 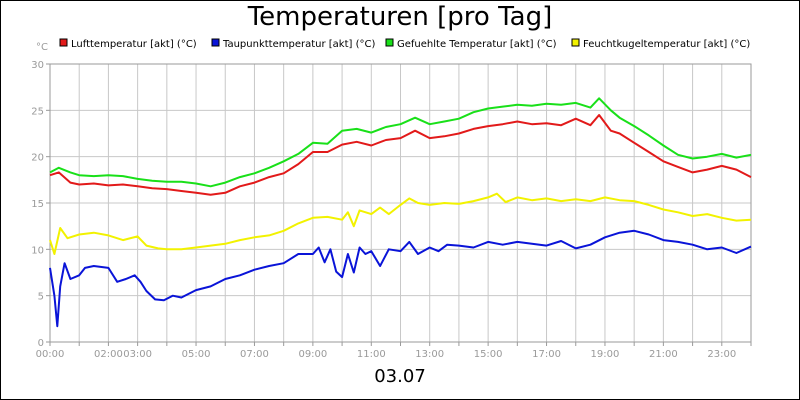 I want to click on chart-title: Temperaturen [pro Tag], so click(x=400, y=17).